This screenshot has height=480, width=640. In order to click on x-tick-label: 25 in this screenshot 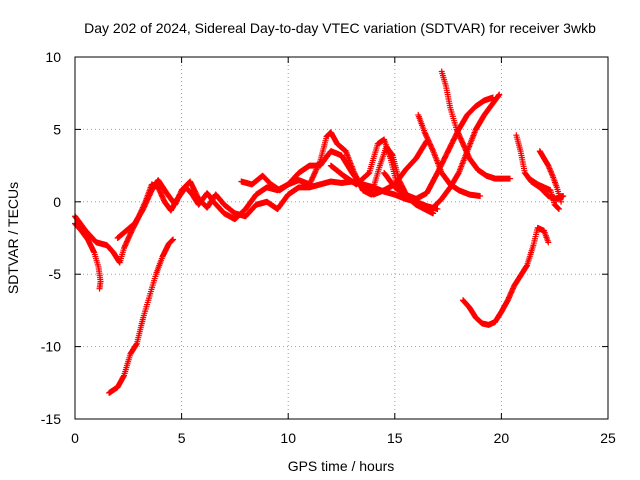, I will do `click(608, 438)`.